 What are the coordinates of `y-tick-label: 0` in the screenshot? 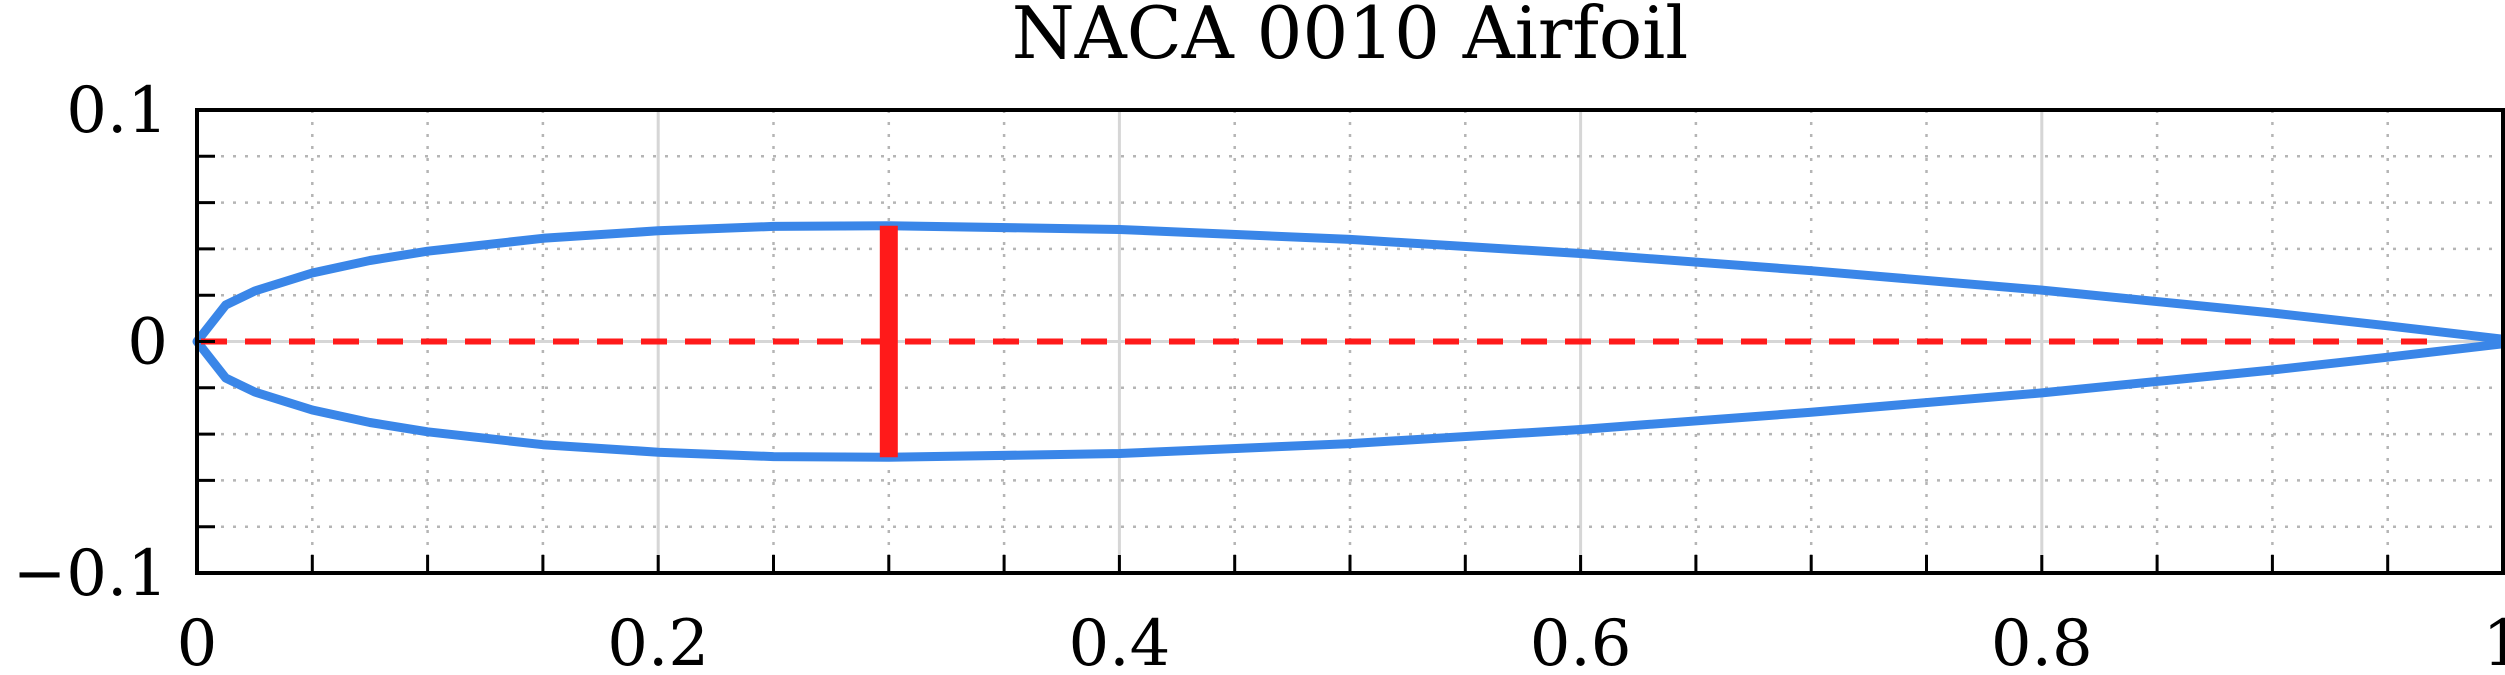 It's located at (147, 343).